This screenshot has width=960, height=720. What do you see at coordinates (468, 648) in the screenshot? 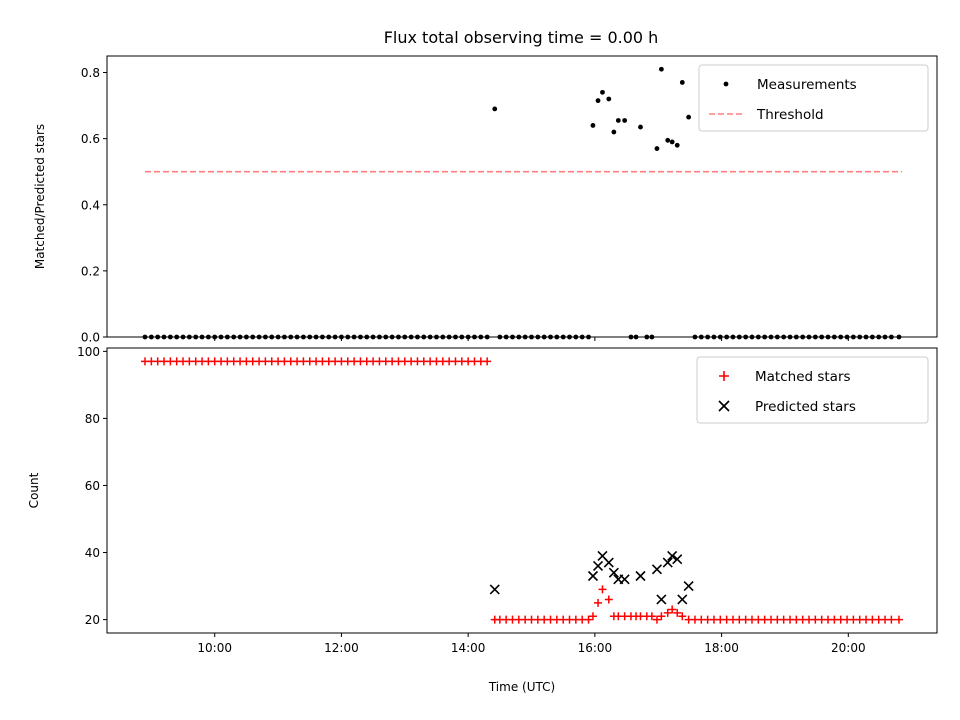
I see `bottom-xtick-label: 14:00` at bounding box center [468, 648].